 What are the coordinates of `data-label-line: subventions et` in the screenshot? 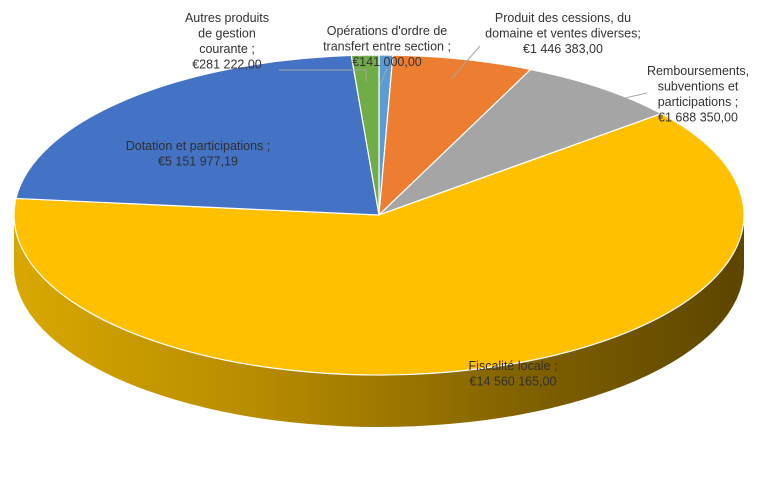 It's located at (698, 87).